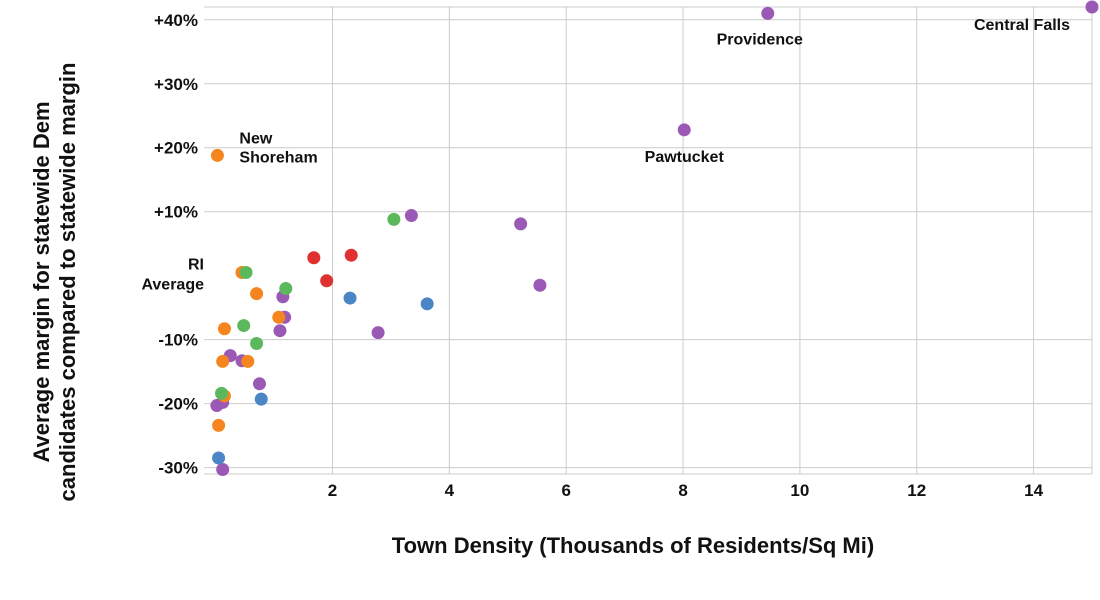  I want to click on x-tick-label: 14, so click(1033, 490).